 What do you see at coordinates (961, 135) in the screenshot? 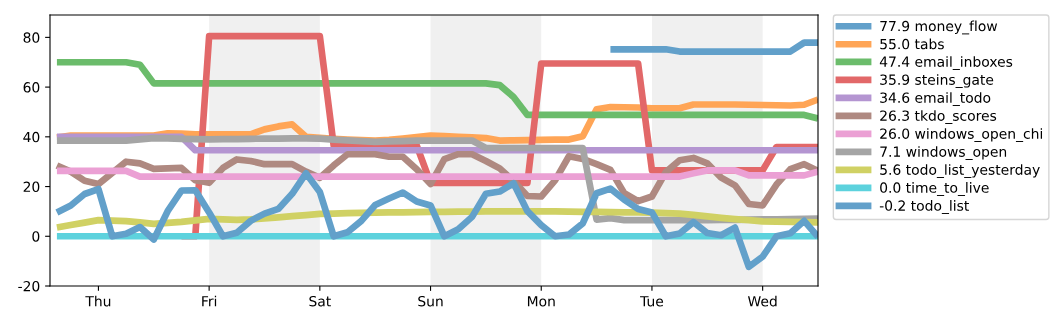
I see `legend-label: 26.0 windows_open_chi` at bounding box center [961, 135].